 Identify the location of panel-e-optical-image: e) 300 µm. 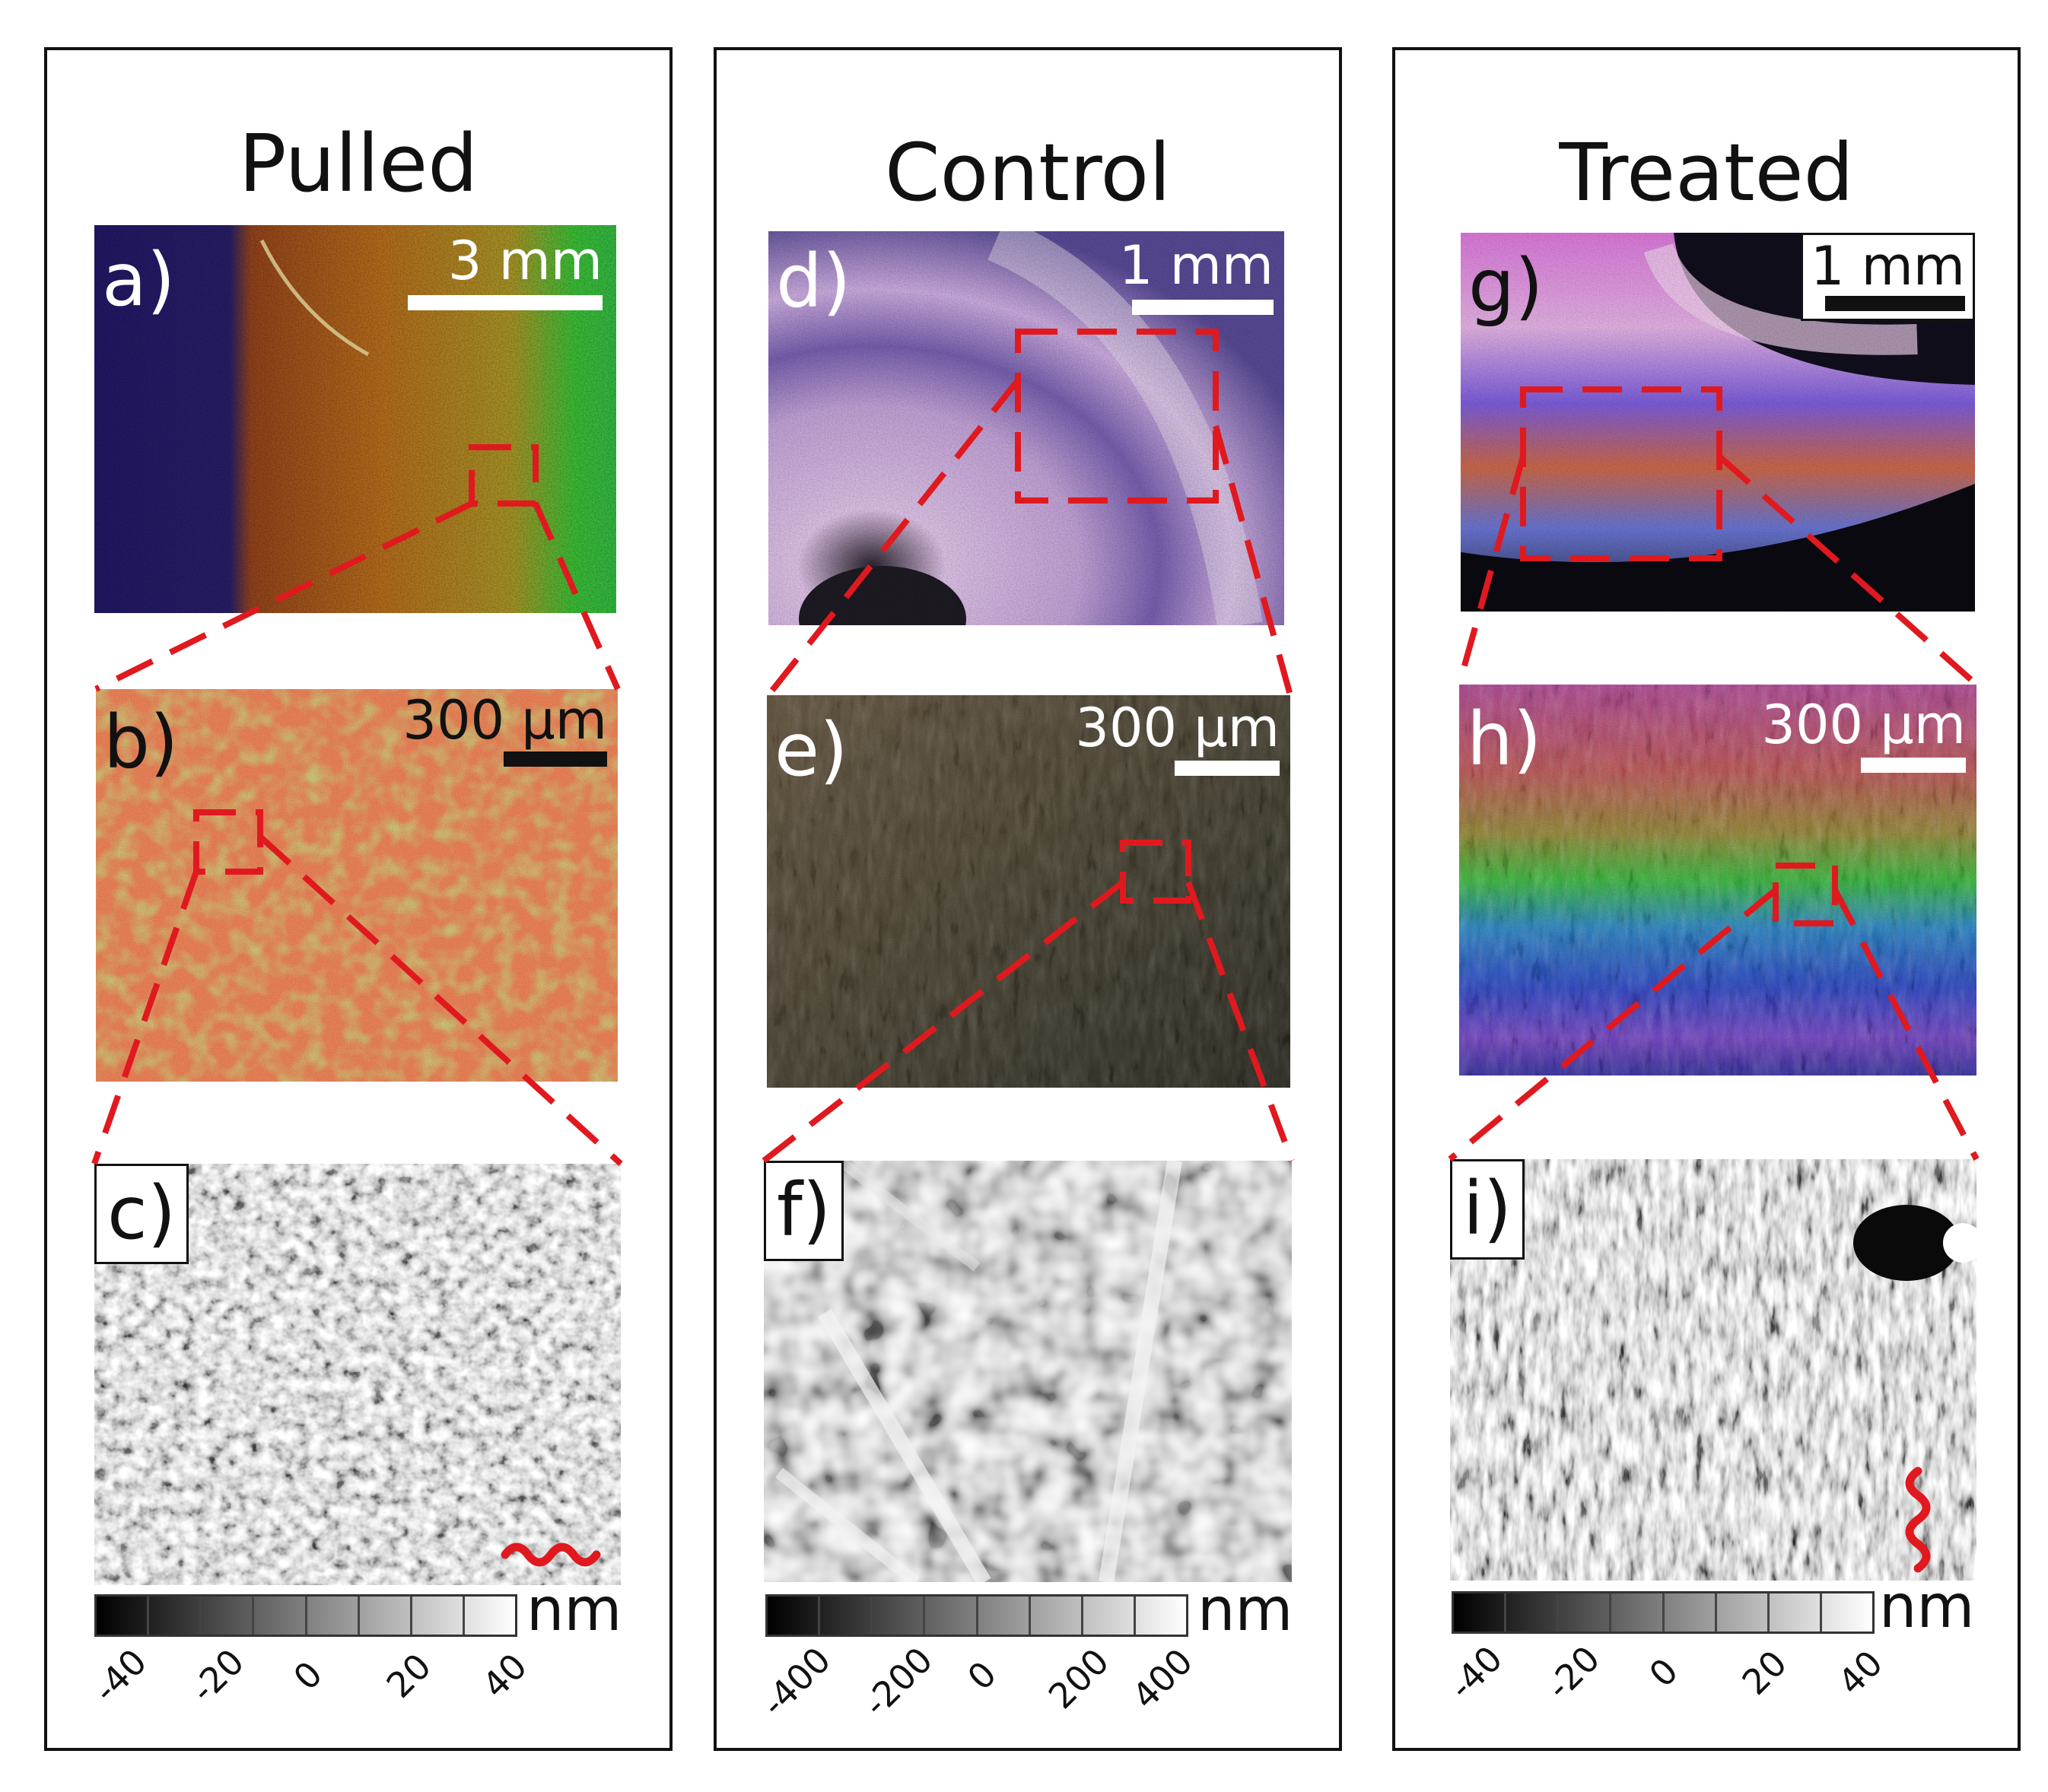
(1028, 891).